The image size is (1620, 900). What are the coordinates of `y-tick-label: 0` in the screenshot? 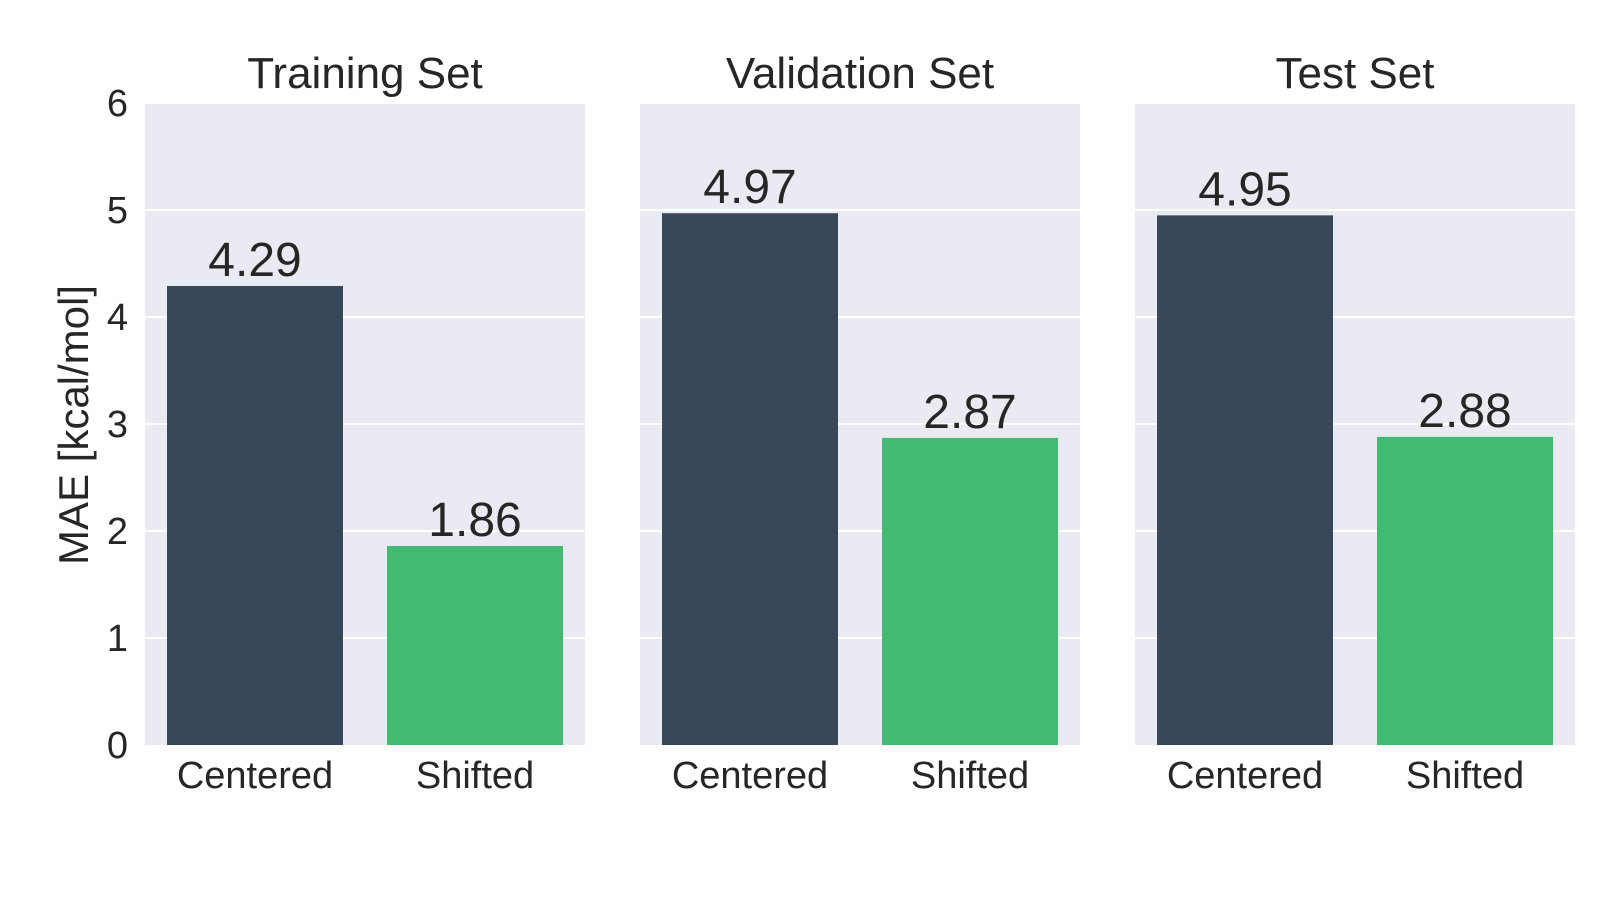 It's located at (117, 746).